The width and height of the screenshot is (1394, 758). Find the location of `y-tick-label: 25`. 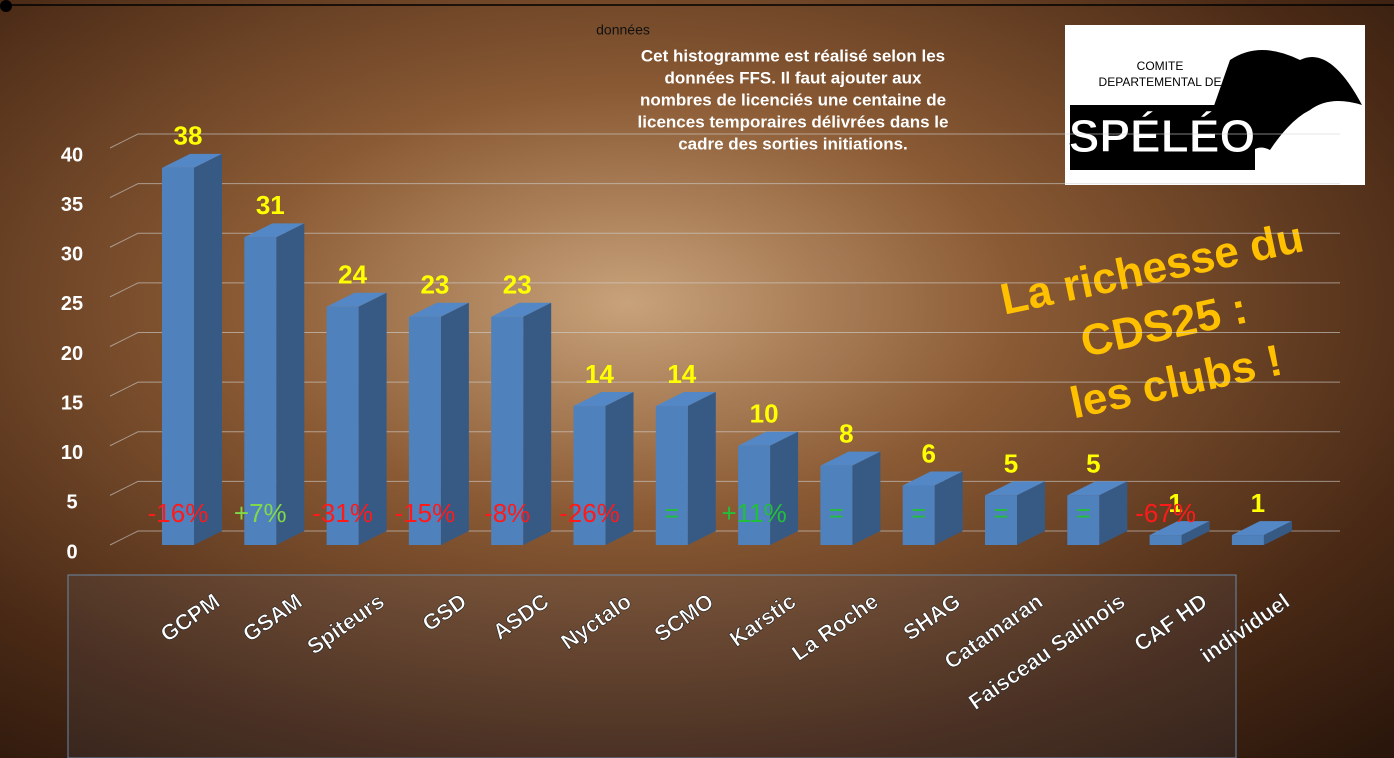

y-tick-label: 25 is located at coordinates (72, 304).